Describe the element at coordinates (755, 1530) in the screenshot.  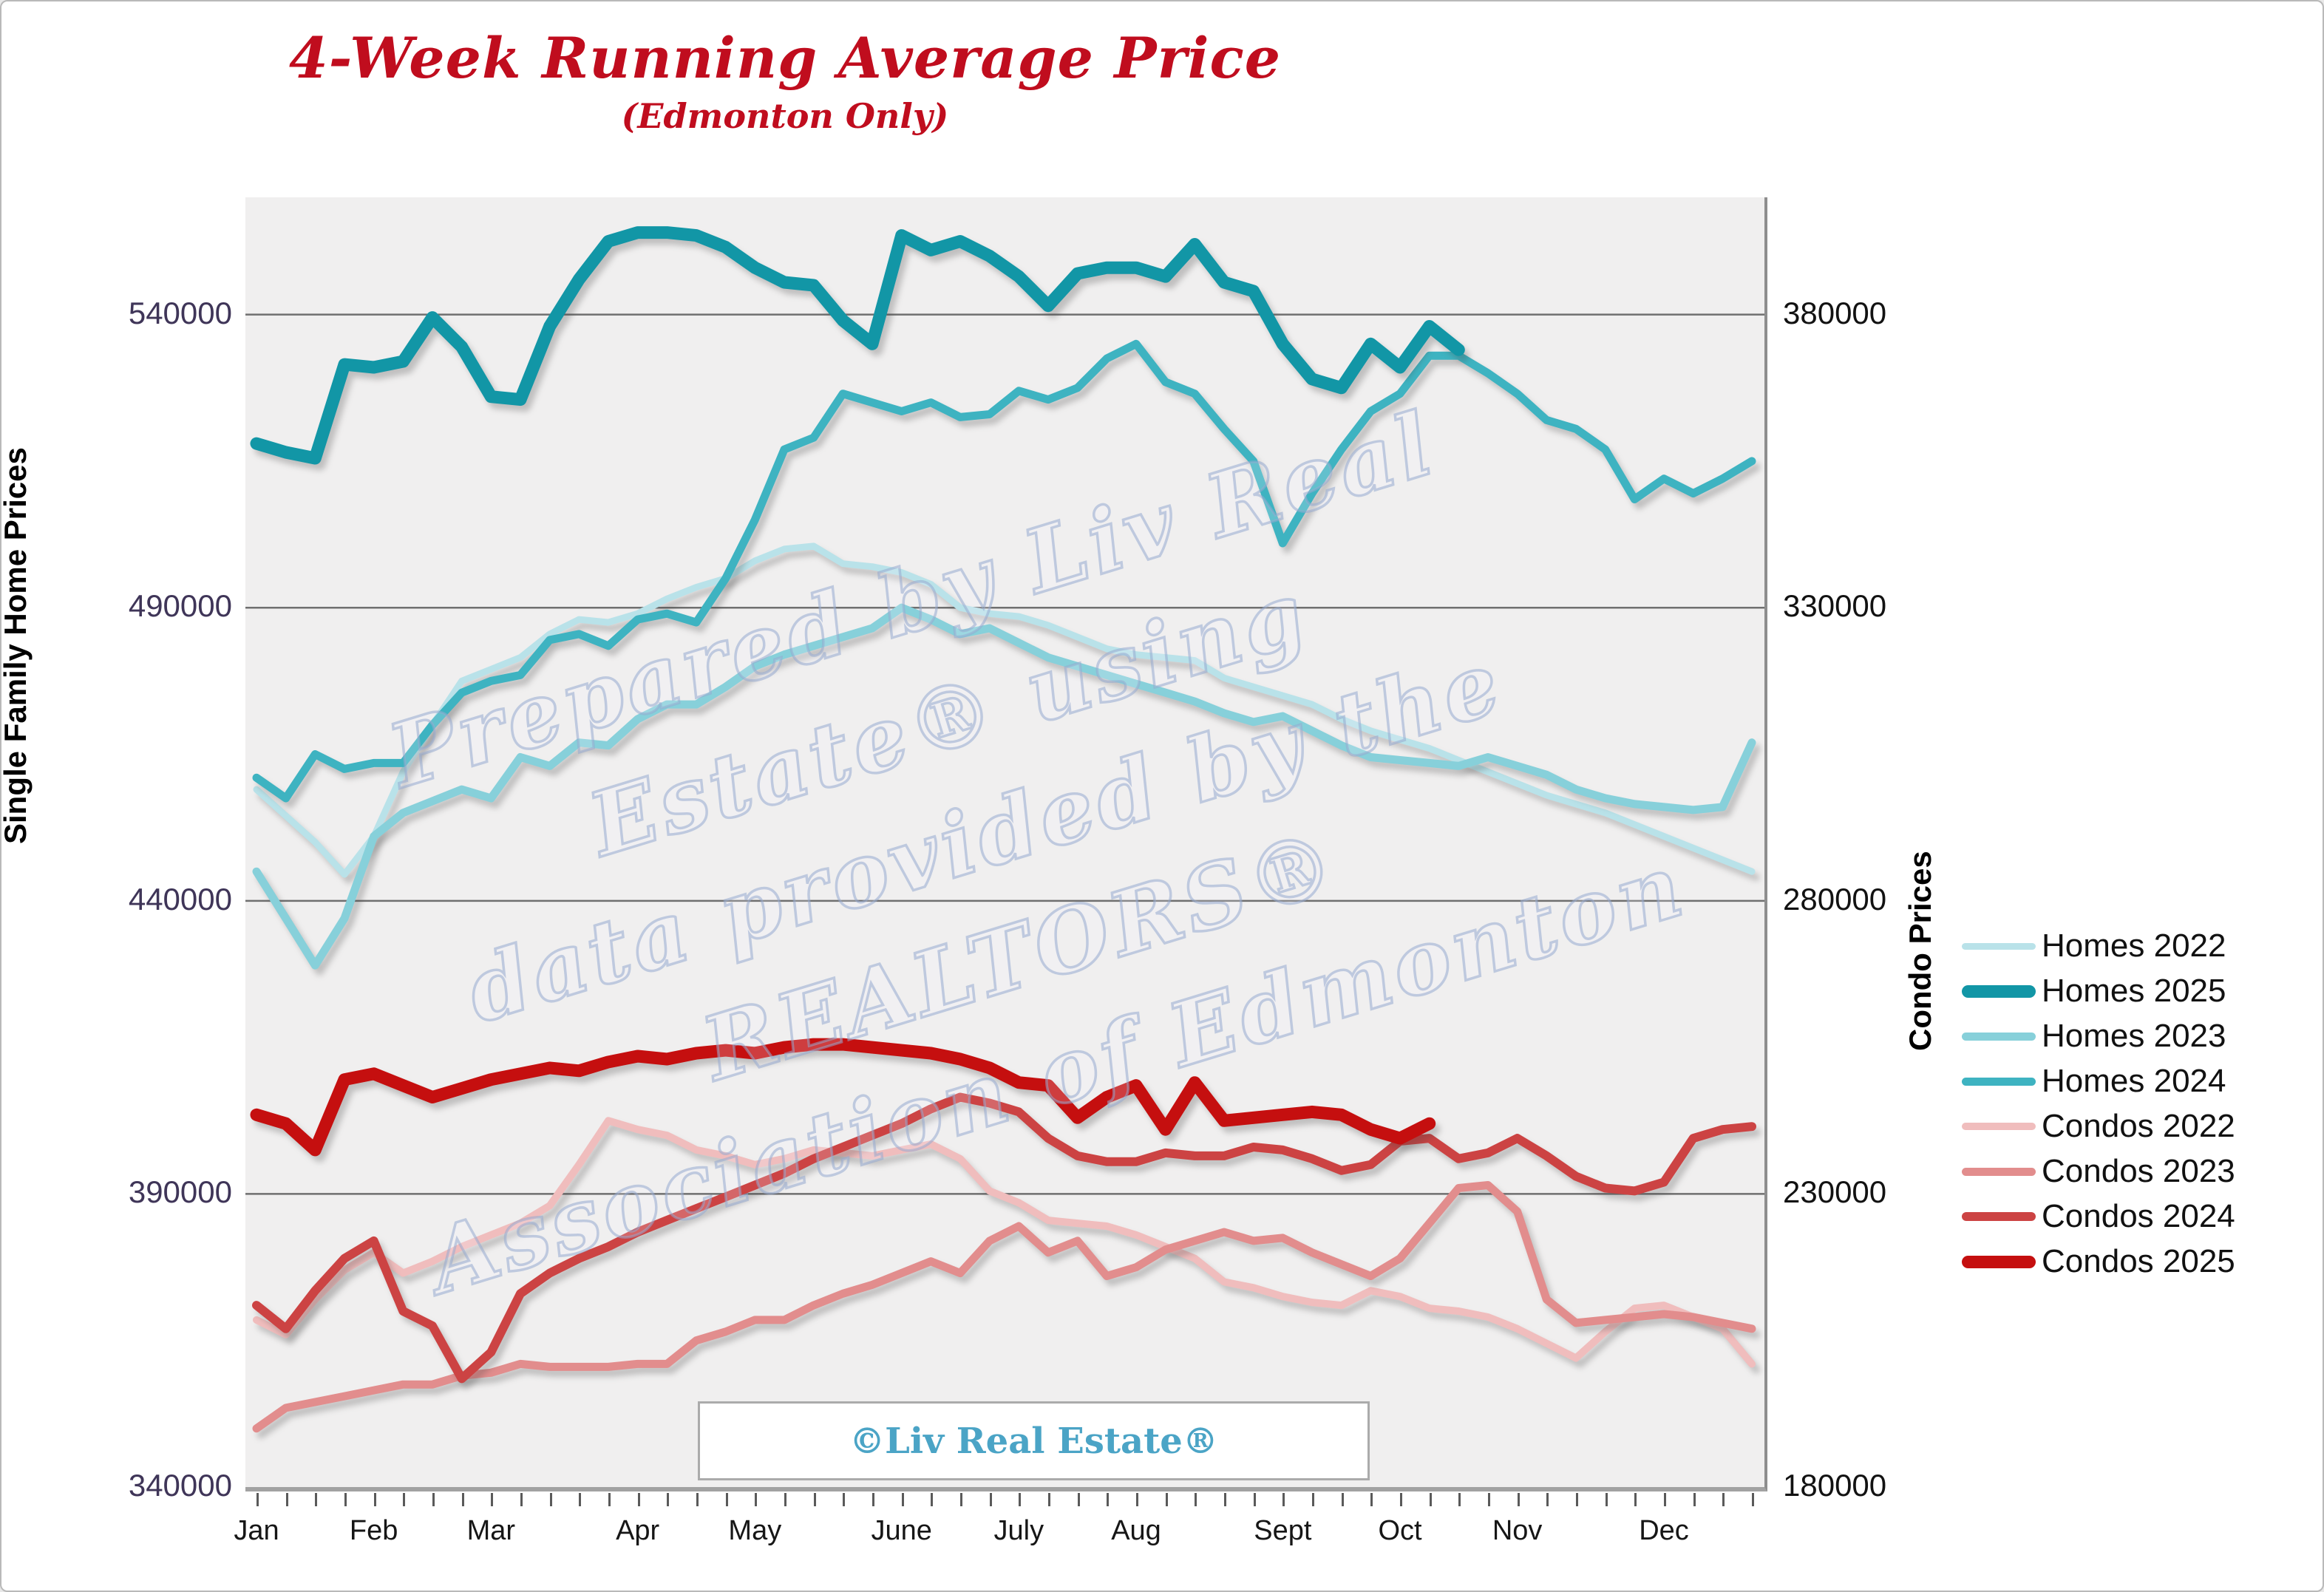
I see `month-label-may: May` at that location.